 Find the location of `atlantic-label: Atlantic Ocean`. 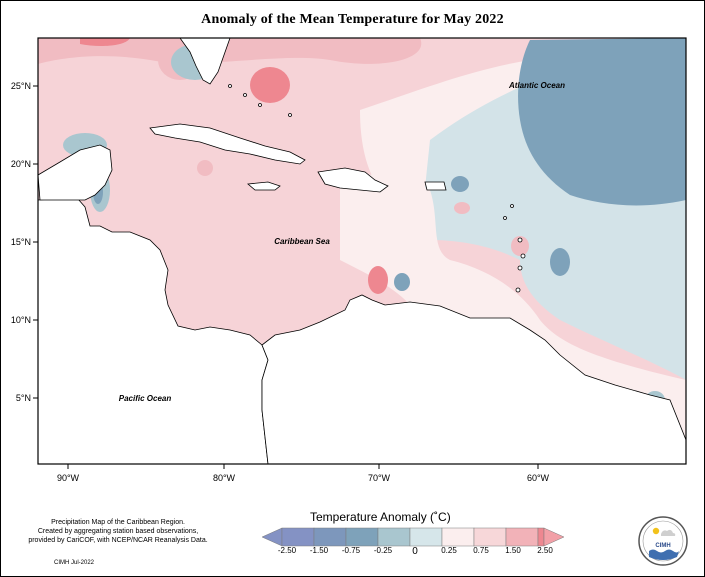

atlantic-label: Atlantic Ocean is located at coordinates (536, 85).